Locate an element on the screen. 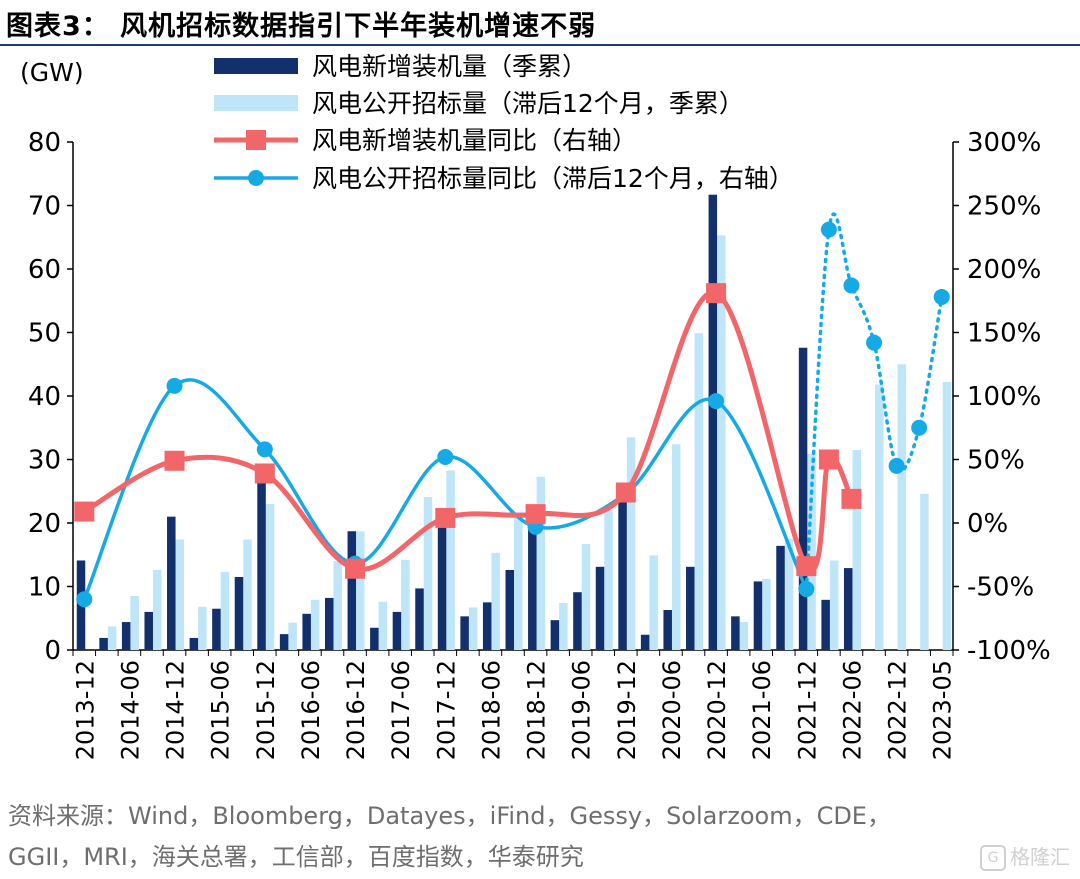 The image size is (1080, 879). x-tick-label: 2022-06 is located at coordinates (852, 710).